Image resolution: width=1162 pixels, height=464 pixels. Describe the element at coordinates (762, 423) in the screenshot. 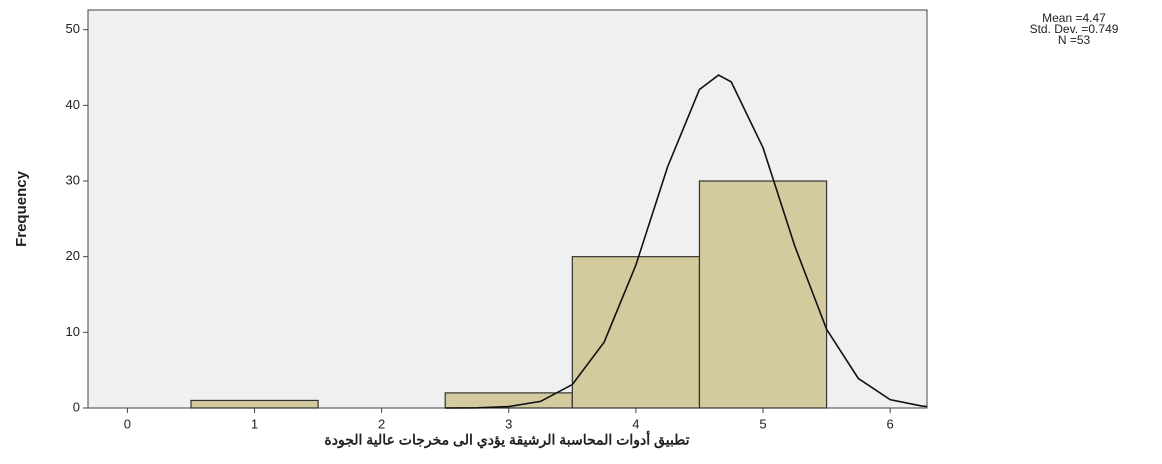

I see `x-tick-label: 5` at that location.